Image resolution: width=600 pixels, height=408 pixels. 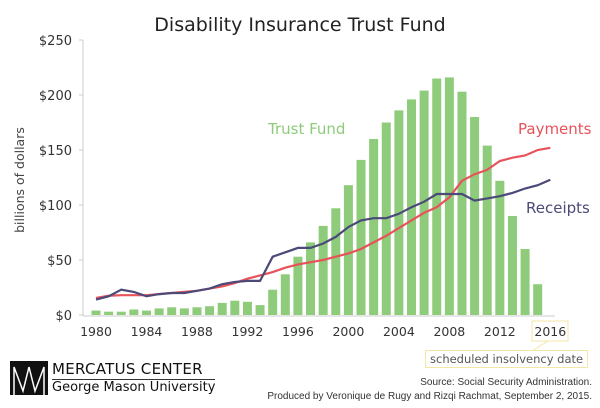 I want to click on mercatus-logo: MERCATUS CENTER George Mason University, so click(x=113, y=377).